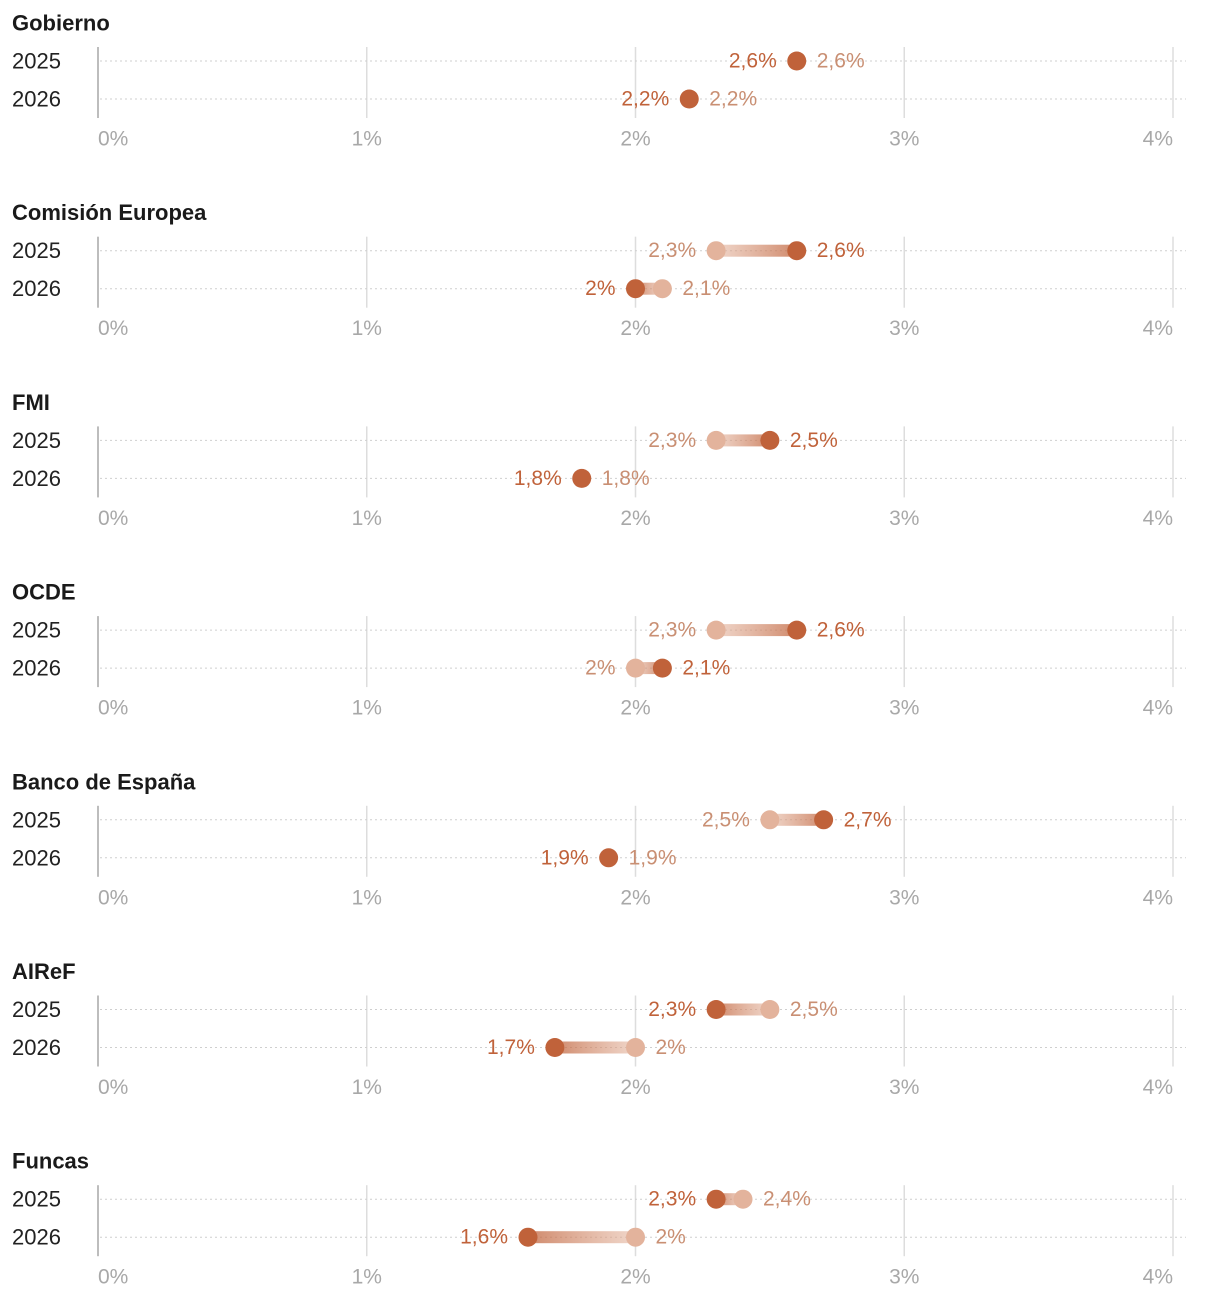  I want to click on panel-title: Gobierno, so click(61, 23).